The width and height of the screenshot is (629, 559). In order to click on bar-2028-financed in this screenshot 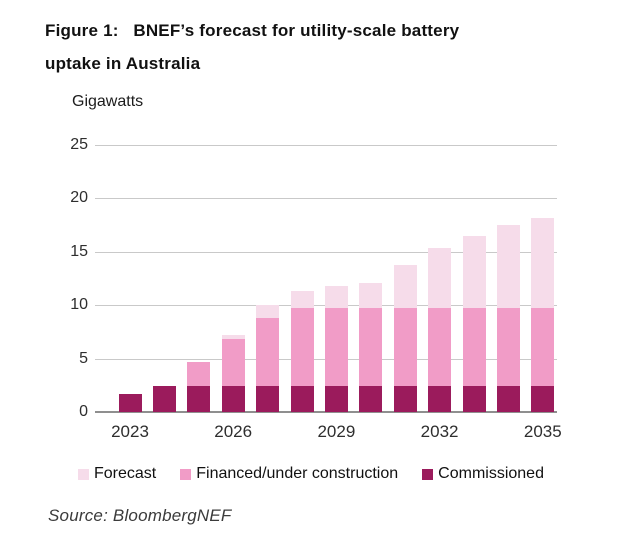, I will do `click(302, 347)`.